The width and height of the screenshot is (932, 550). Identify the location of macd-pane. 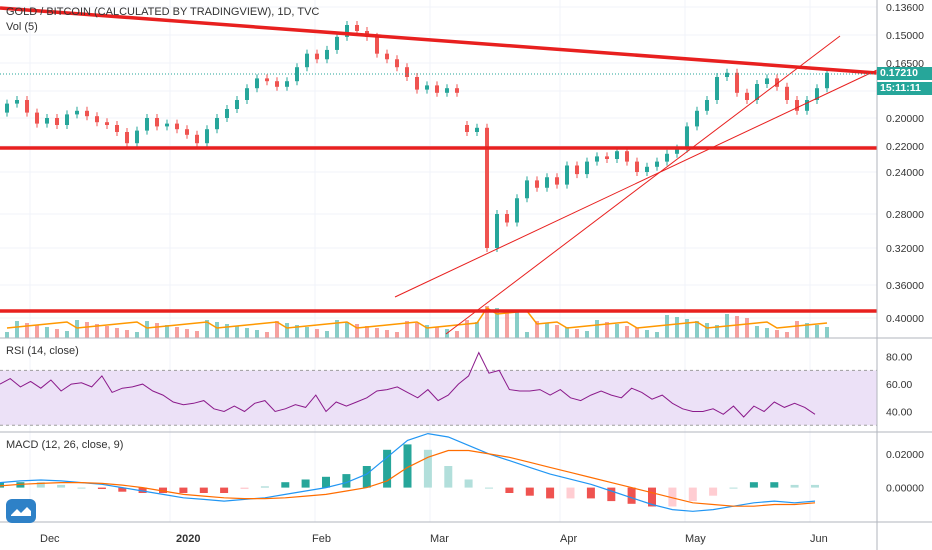
(409, 472).